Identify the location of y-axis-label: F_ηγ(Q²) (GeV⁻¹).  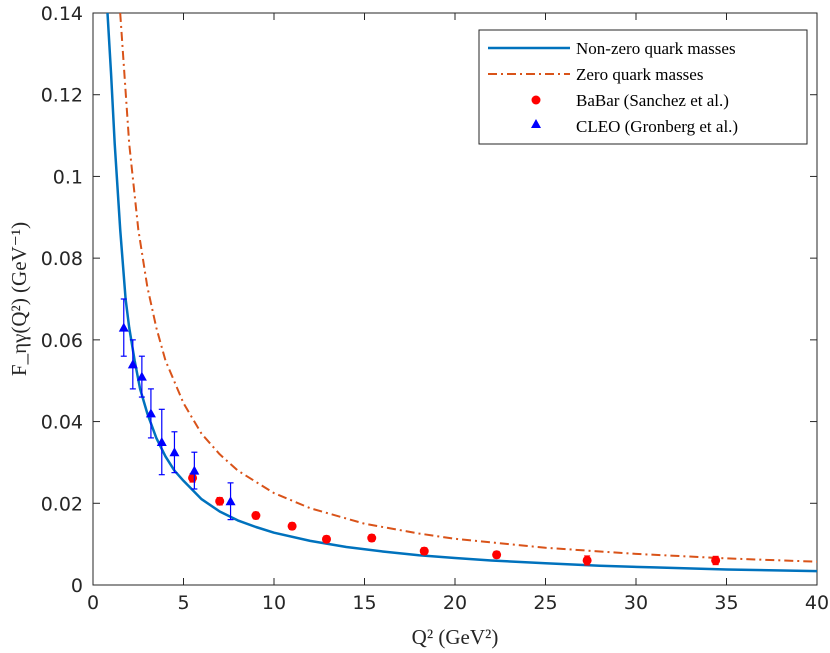
(19, 299).